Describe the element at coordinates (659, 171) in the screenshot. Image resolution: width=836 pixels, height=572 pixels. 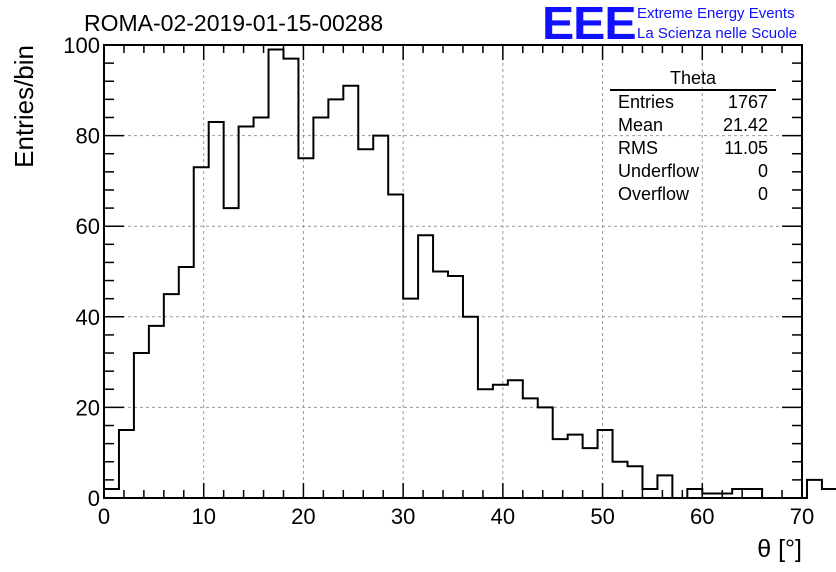
I see `stats-label: Underflow` at that location.